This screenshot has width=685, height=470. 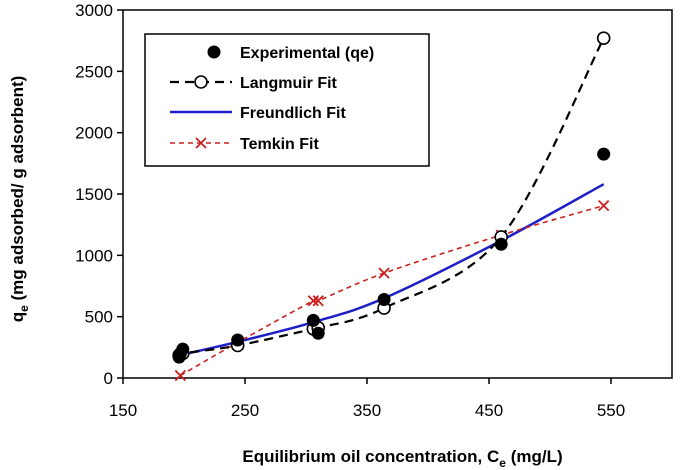 What do you see at coordinates (201, 82) in the screenshot?
I see `legend-langmuir-marker` at bounding box center [201, 82].